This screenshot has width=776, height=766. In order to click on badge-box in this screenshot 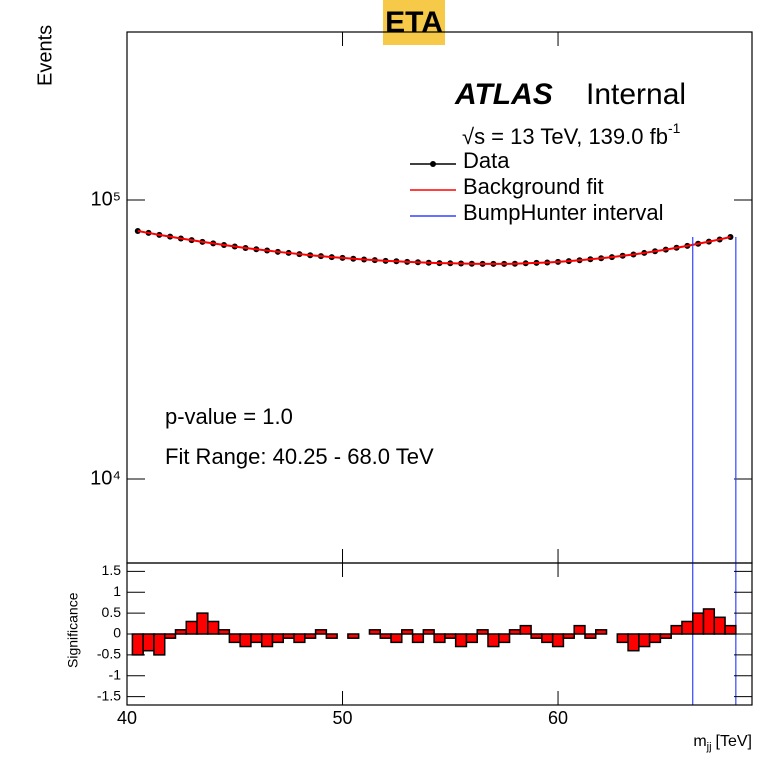, I will do `click(414, 22)`.